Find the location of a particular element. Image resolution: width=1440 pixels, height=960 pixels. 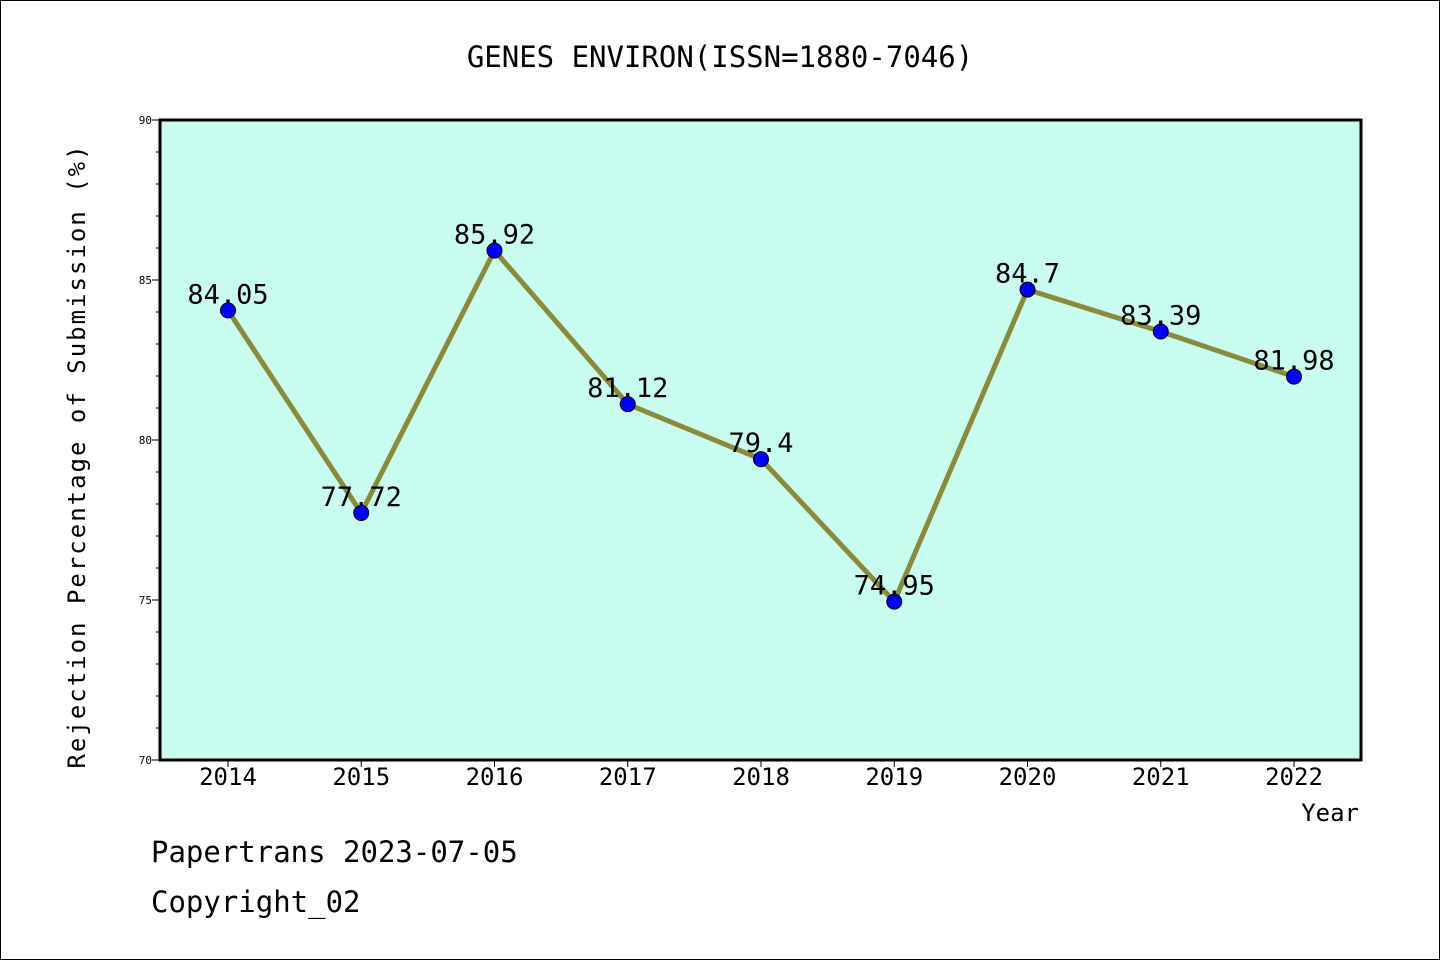

x-tick-label: 2015 is located at coordinates (361, 777).